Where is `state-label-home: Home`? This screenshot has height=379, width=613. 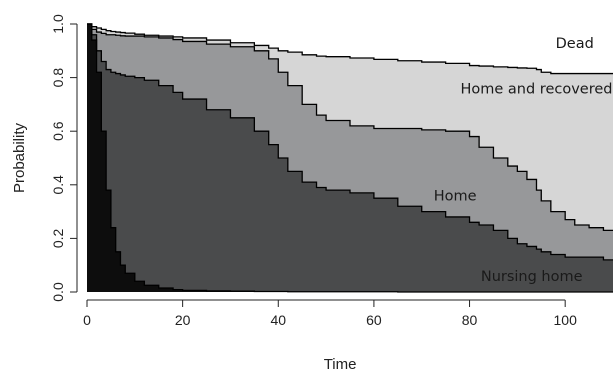 state-label-home: Home is located at coordinates (455, 197).